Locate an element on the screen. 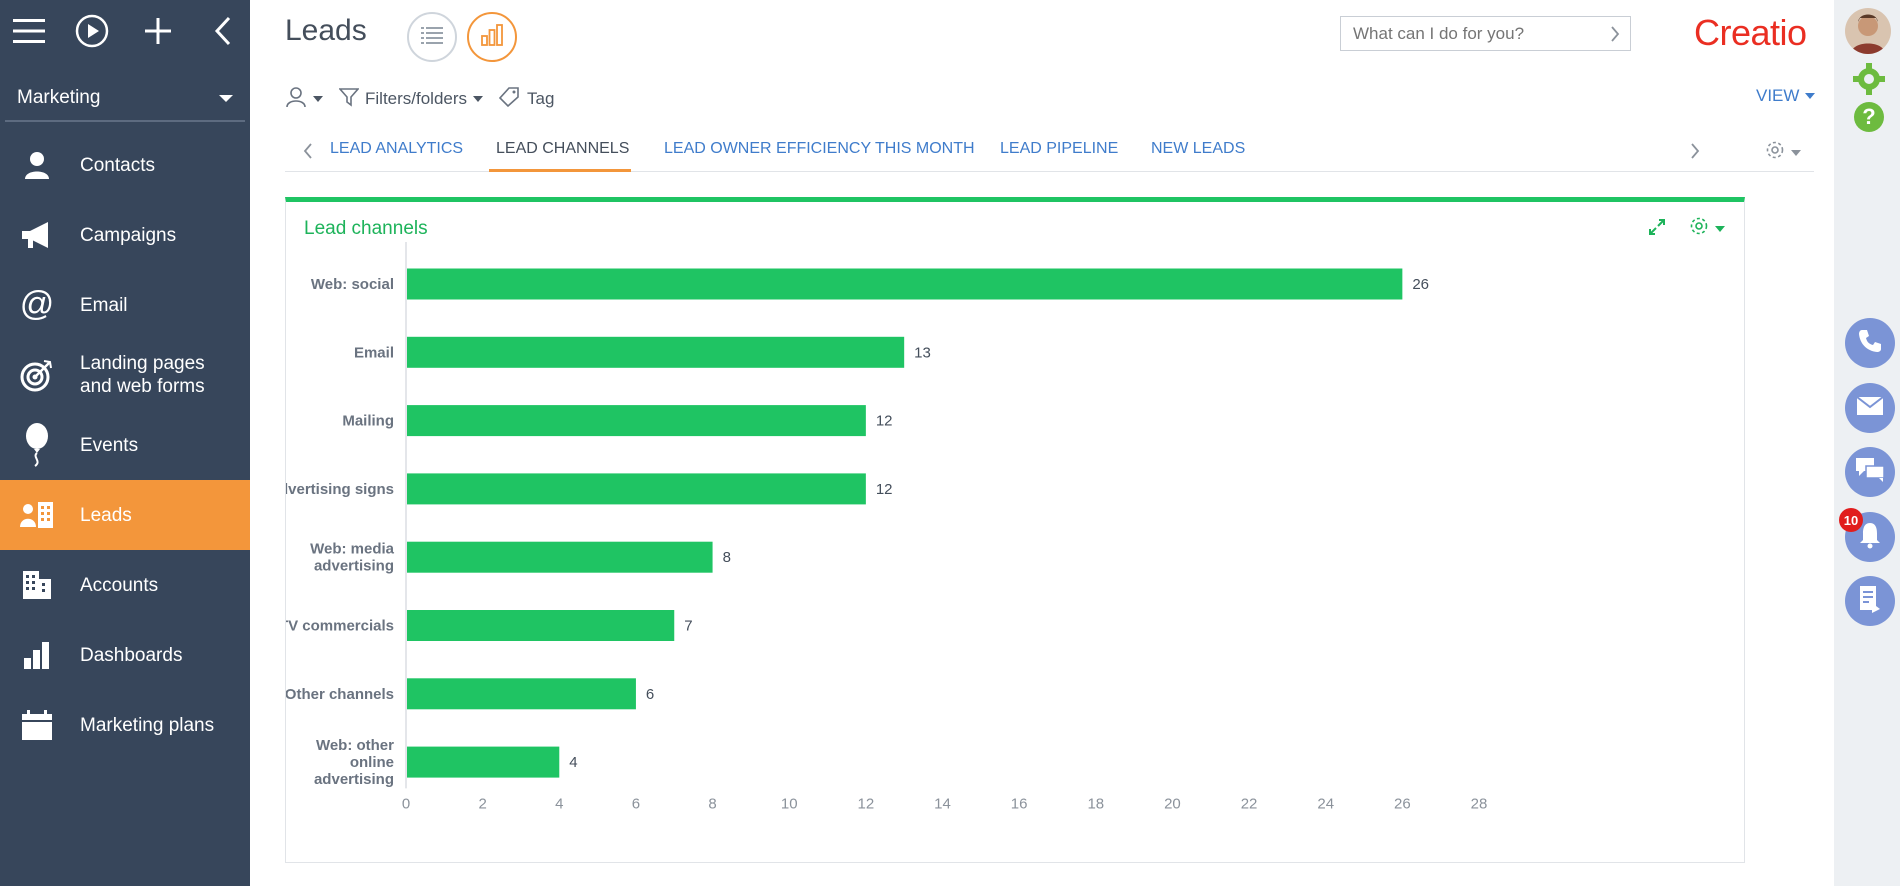  document-button is located at coordinates (1870, 601).